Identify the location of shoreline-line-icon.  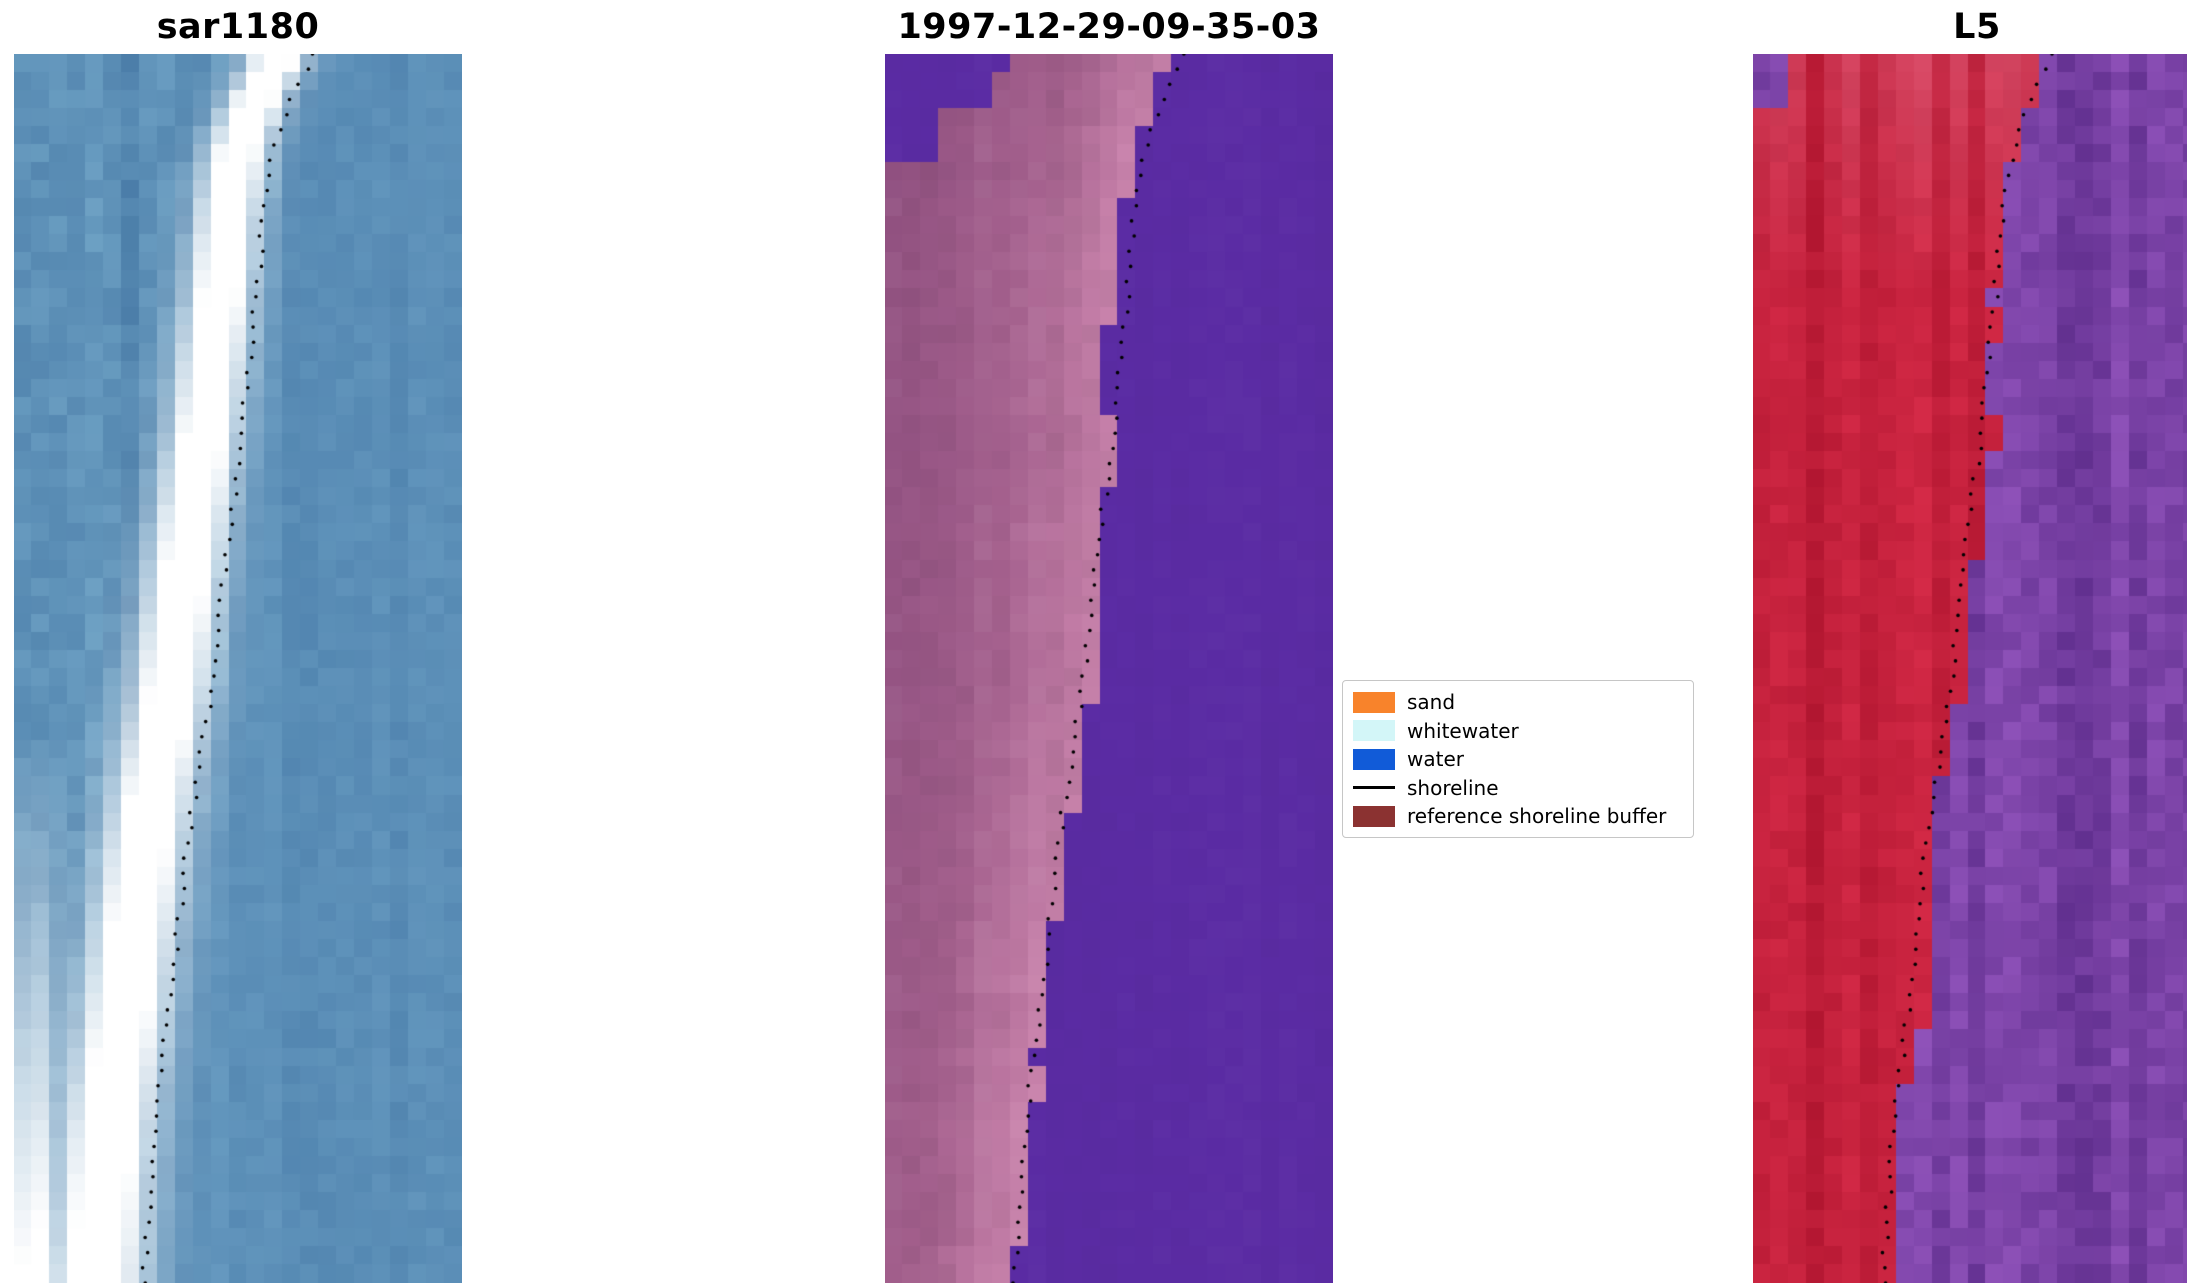
(1374, 787).